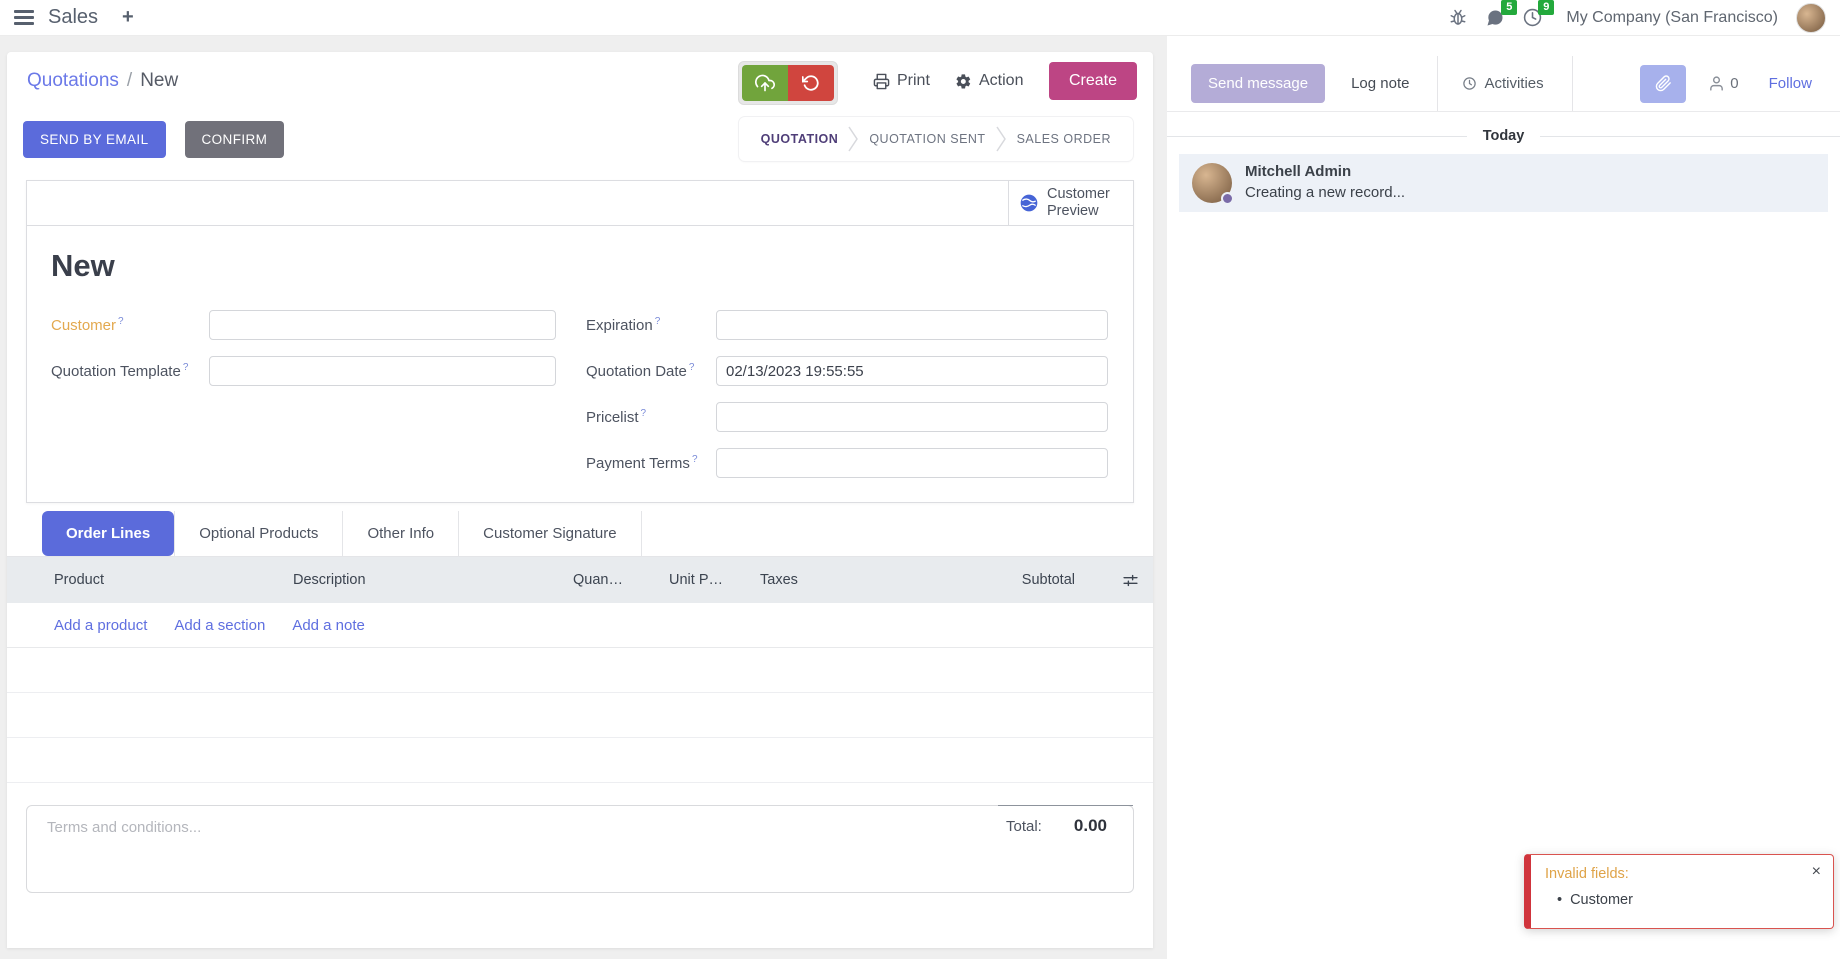  I want to click on paperclip-icon, so click(1663, 83).